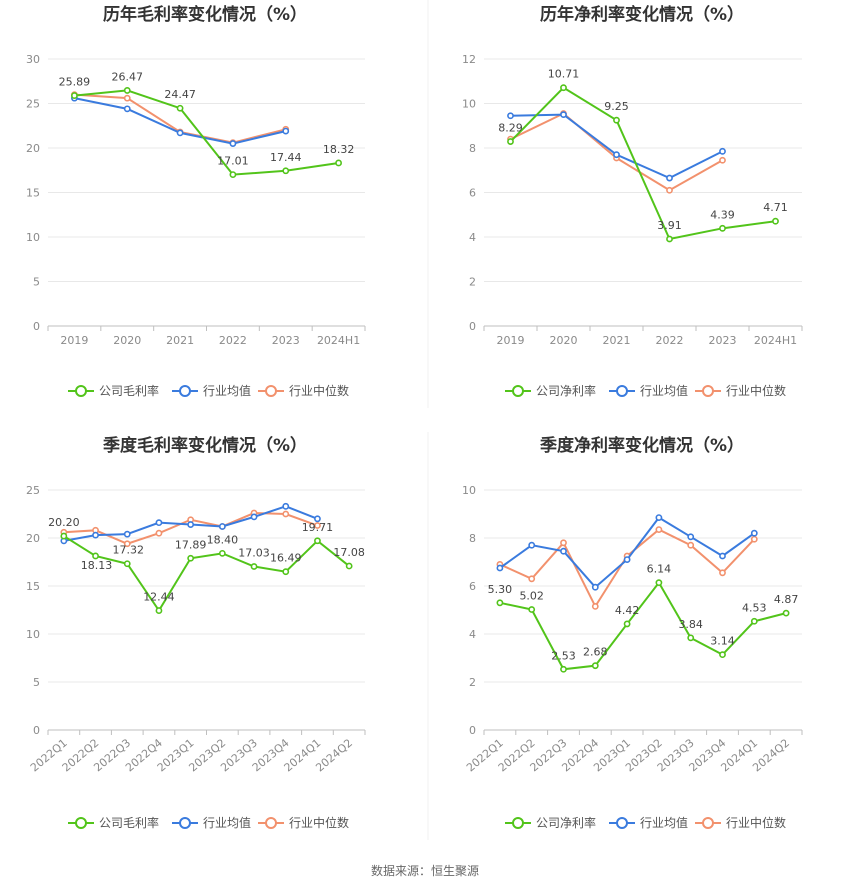  Describe the element at coordinates (64, 522) in the screenshot. I see `data-label: 20.20` at that location.